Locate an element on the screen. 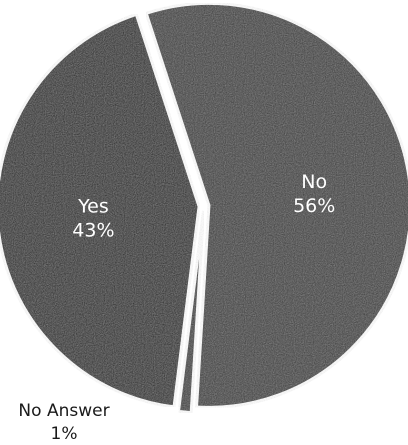 The height and width of the screenshot is (445, 408). slice-value-no-answer: 1% is located at coordinates (64, 434).